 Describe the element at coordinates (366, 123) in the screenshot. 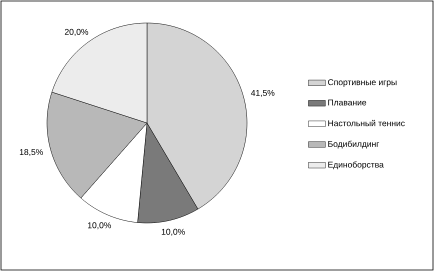

I see `legend-label: Настольный теннис` at that location.